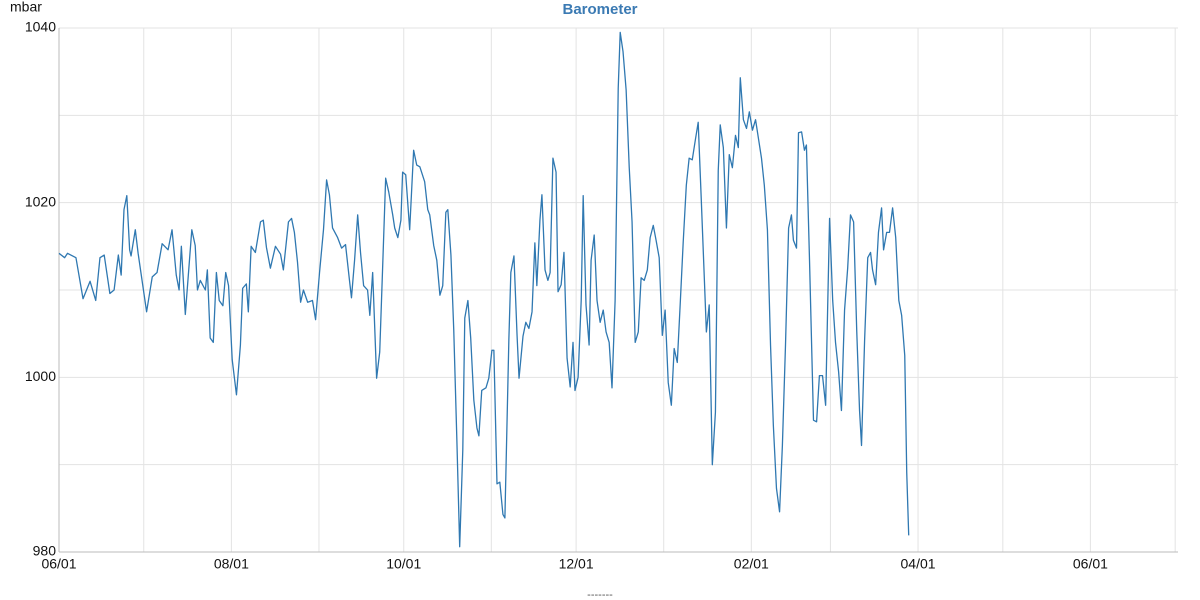  Describe the element at coordinates (40, 376) in the screenshot. I see `y-tick-label: 1000` at that location.